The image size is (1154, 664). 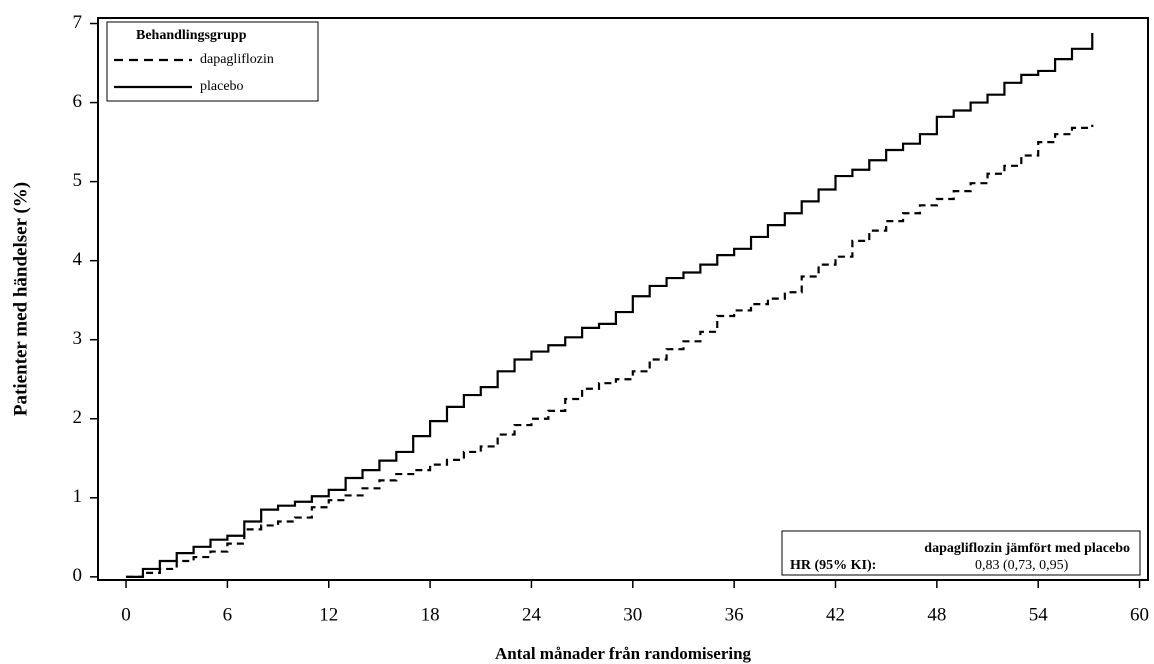 I want to click on y-tick-label: 1, so click(x=78, y=496).